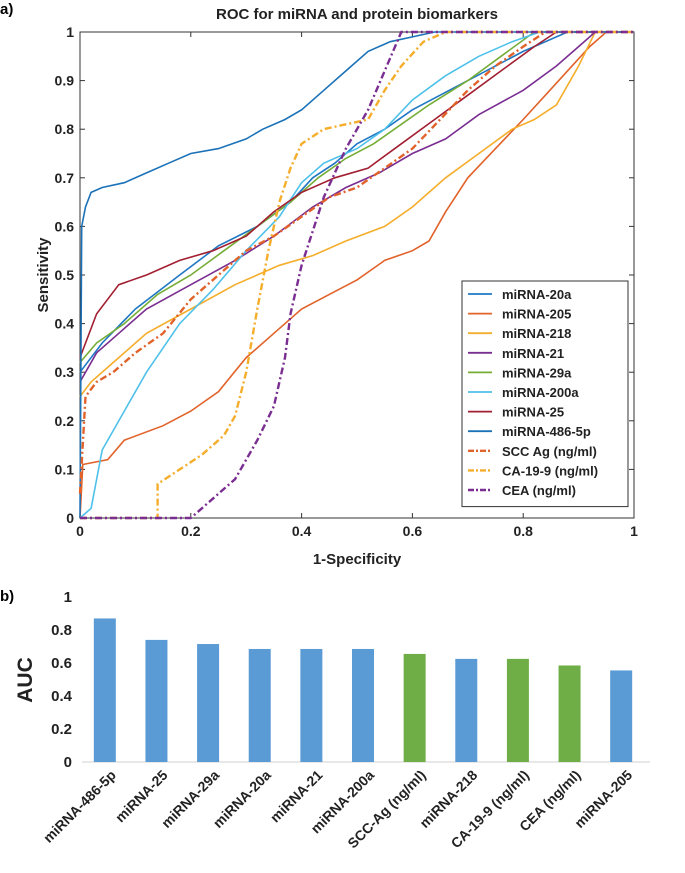 Image resolution: width=685 pixels, height=873 pixels. I want to click on roc-legend-entry: miRNA-29a, so click(537, 372).